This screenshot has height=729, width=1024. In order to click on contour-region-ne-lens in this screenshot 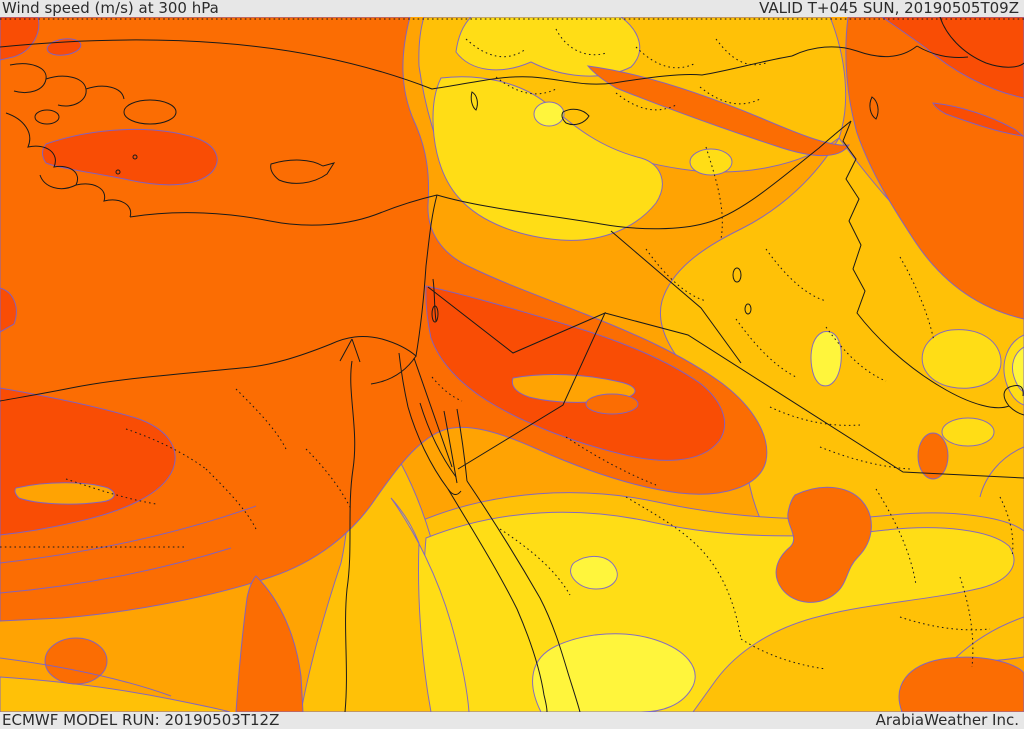, I will do `click(718, 111)`.